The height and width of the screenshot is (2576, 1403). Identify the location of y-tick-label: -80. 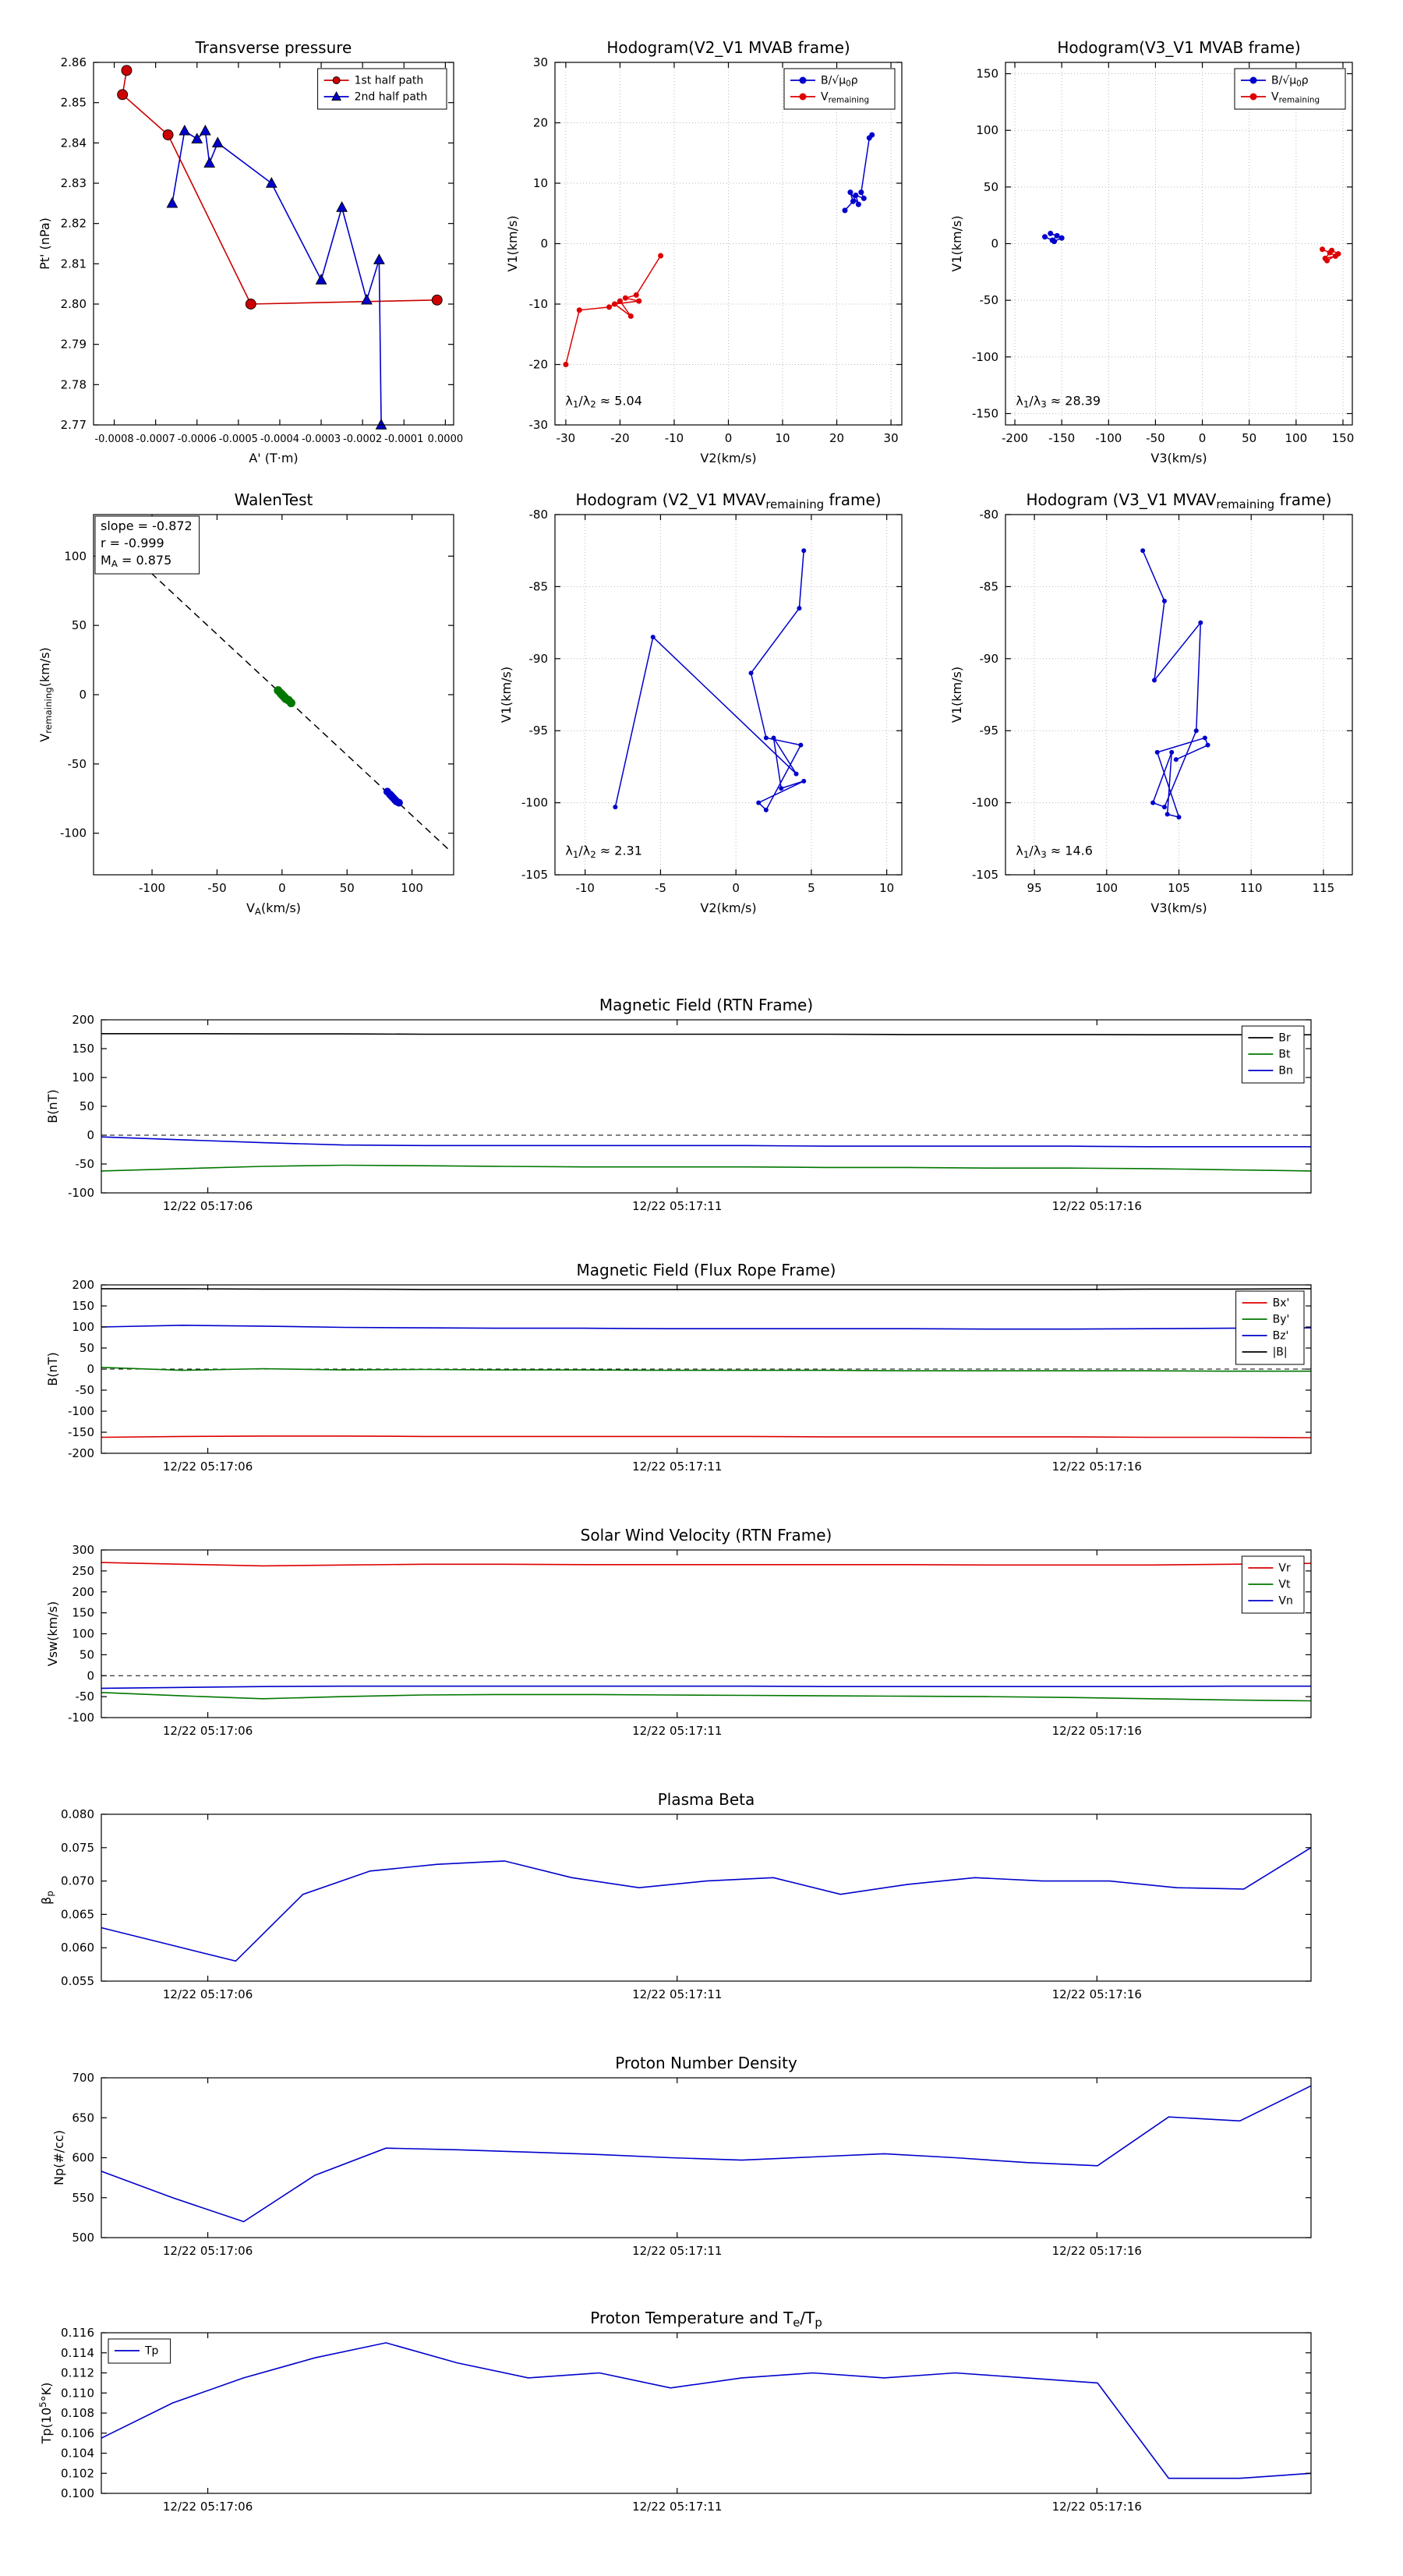
(539, 515).